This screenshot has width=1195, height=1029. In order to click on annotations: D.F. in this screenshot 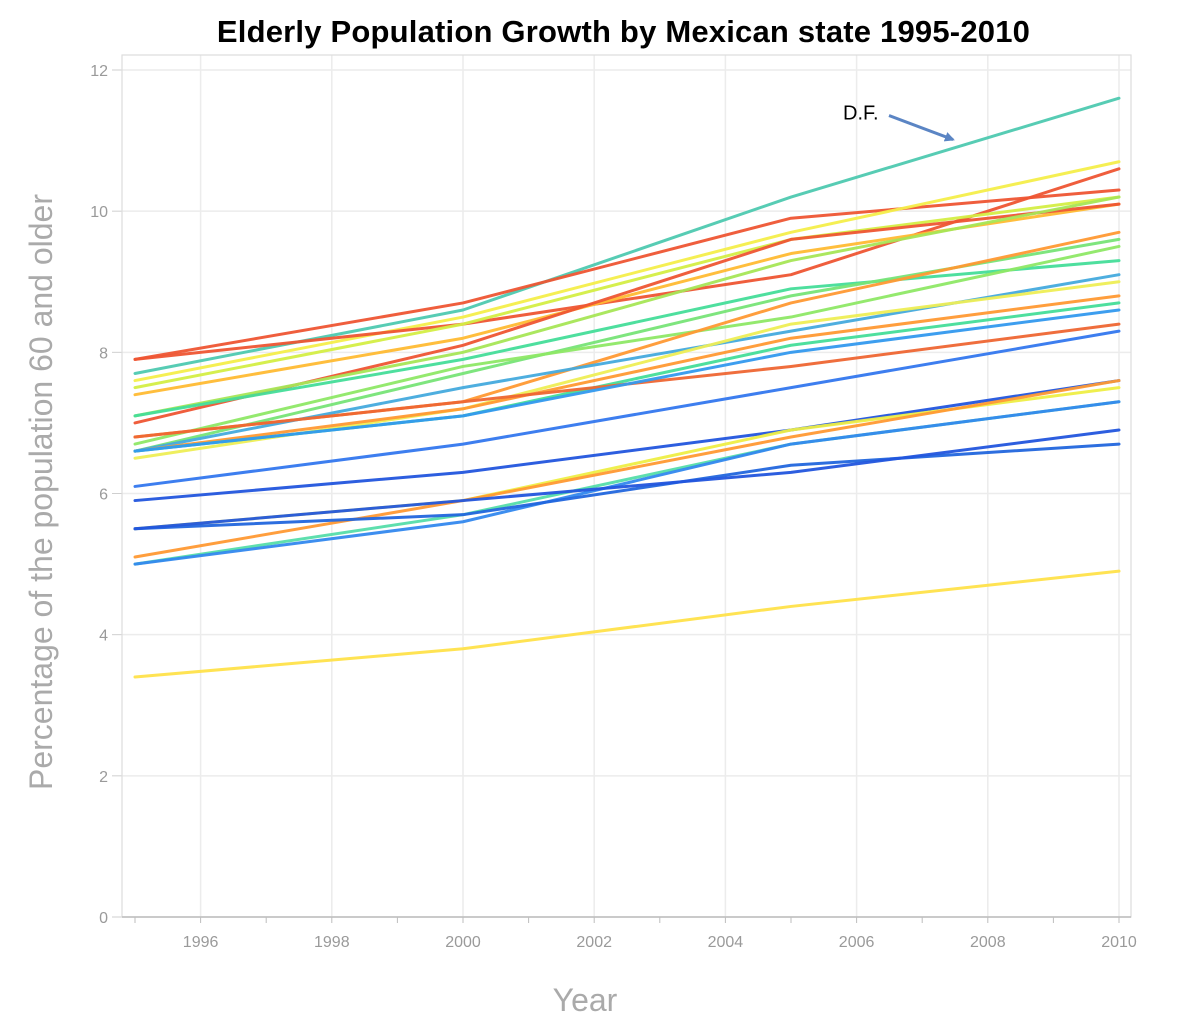, I will do `click(899, 122)`.